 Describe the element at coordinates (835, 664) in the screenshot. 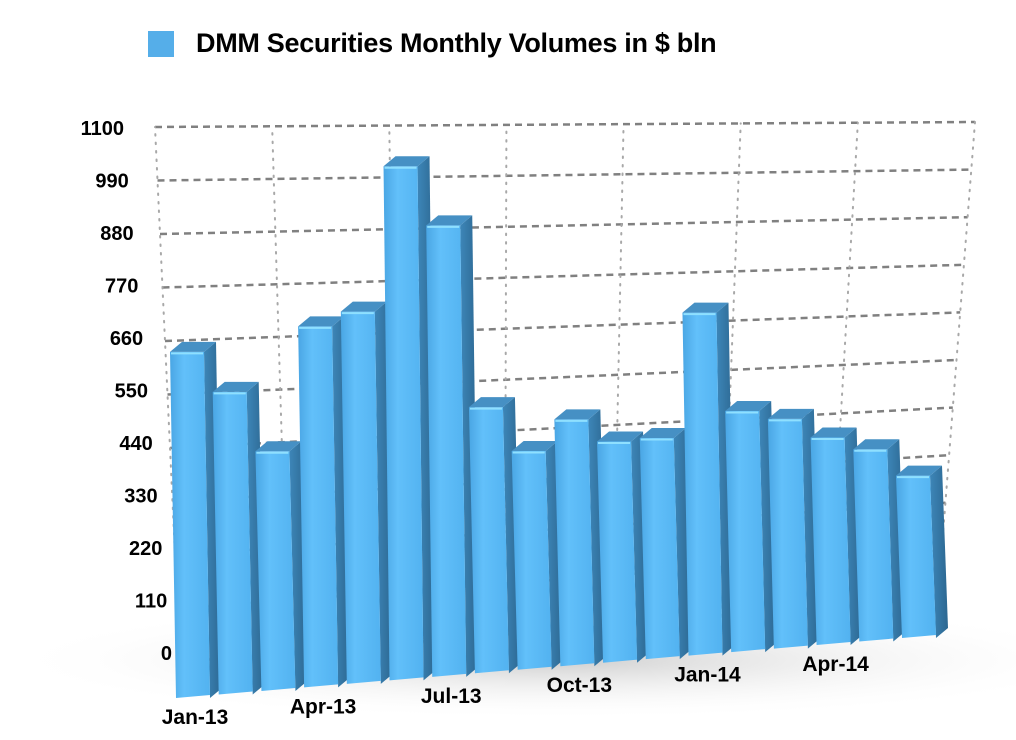

I see `x-tick-label: Apr-14` at that location.